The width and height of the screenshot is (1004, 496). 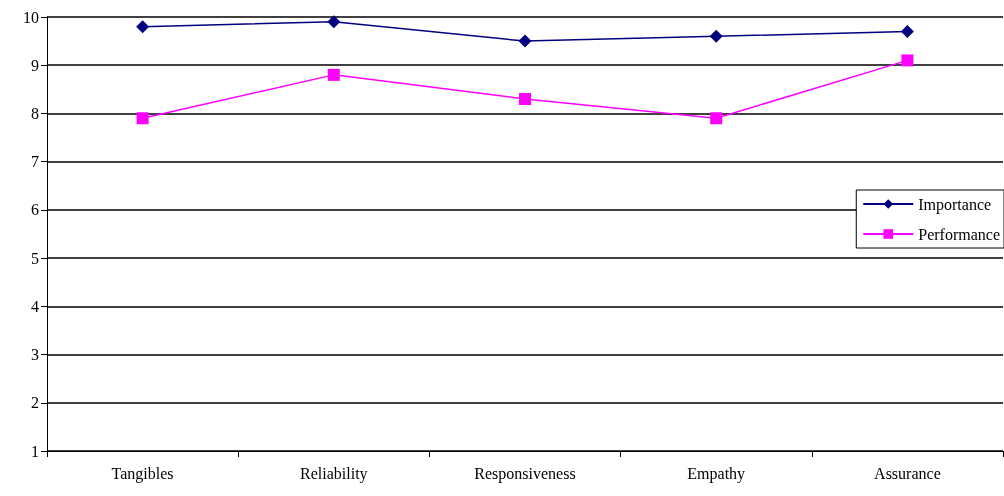 I want to click on y-tick-label: 9, so click(x=35, y=65).